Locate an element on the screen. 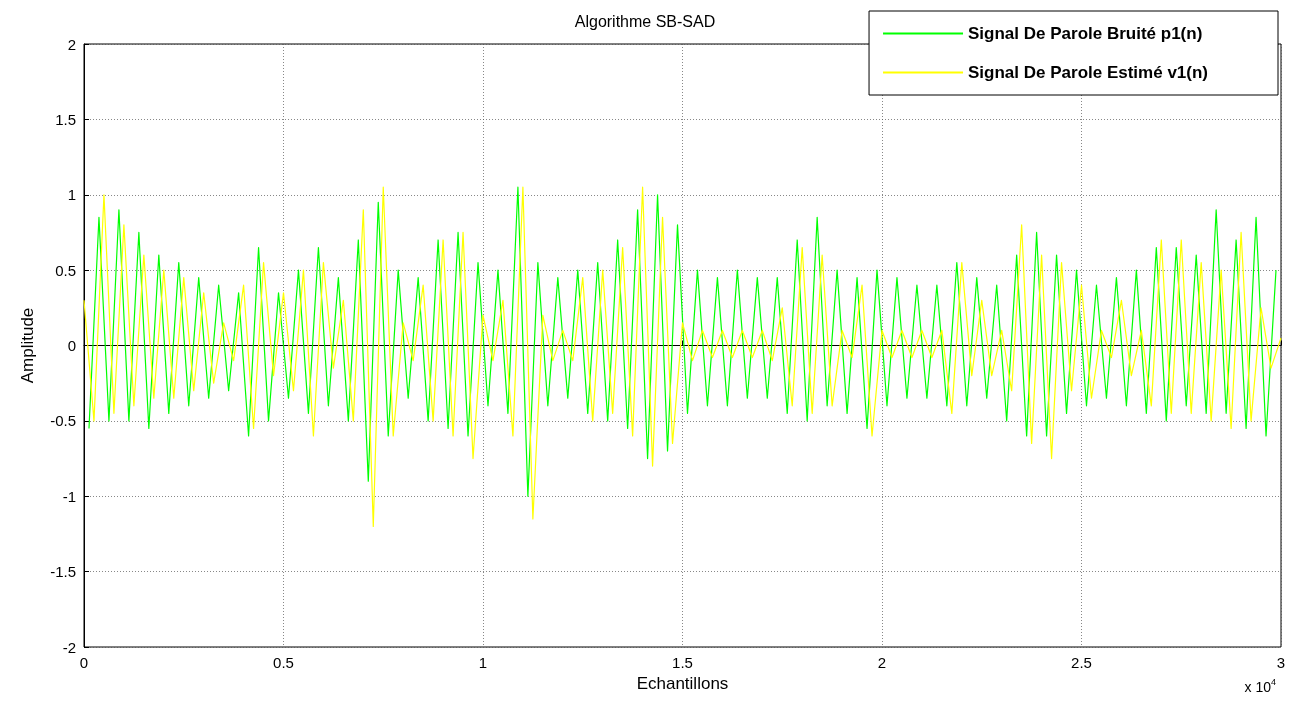 The image size is (1290, 702). y-tick-label: 0 is located at coordinates (71, 345).